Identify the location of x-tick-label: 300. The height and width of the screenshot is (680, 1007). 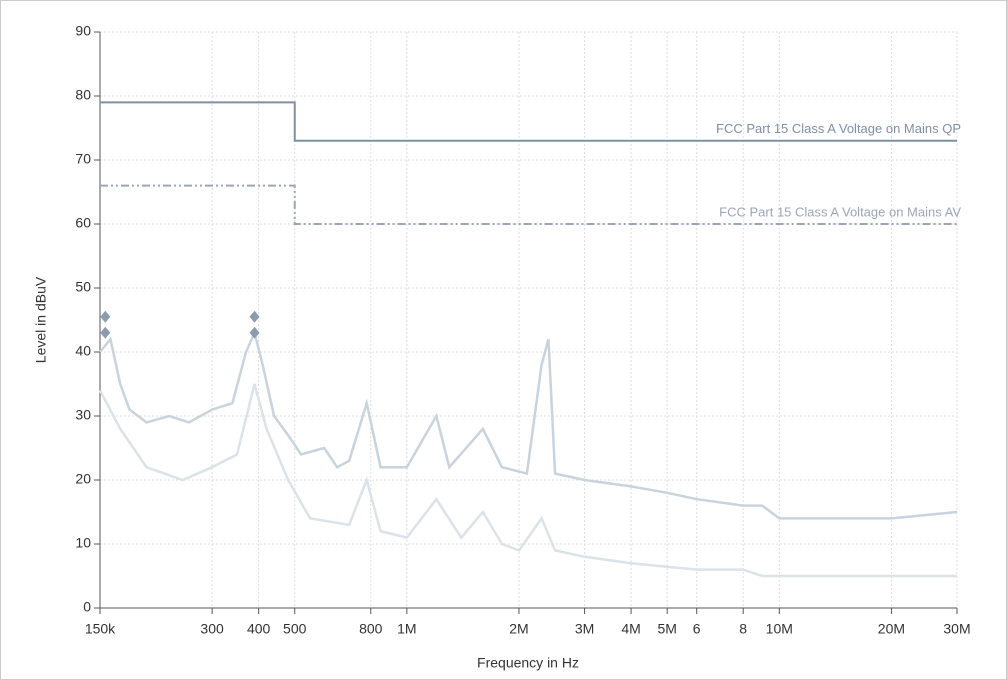
(212, 629).